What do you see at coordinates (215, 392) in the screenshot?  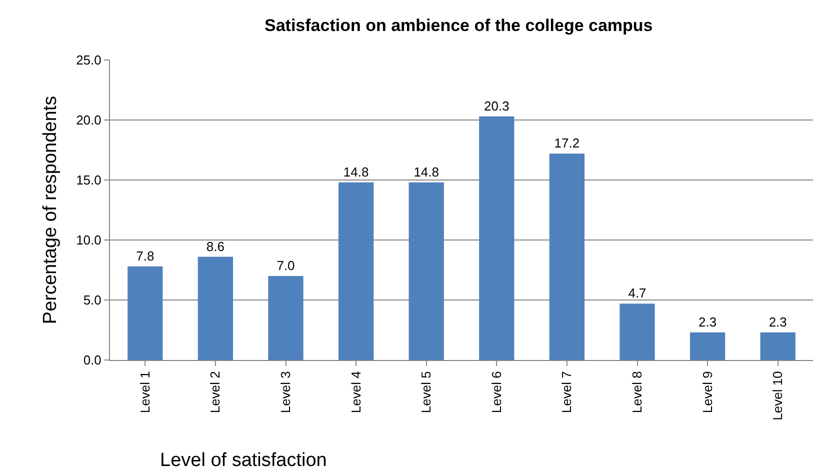 I see `x-tick-label: Level 2` at bounding box center [215, 392].